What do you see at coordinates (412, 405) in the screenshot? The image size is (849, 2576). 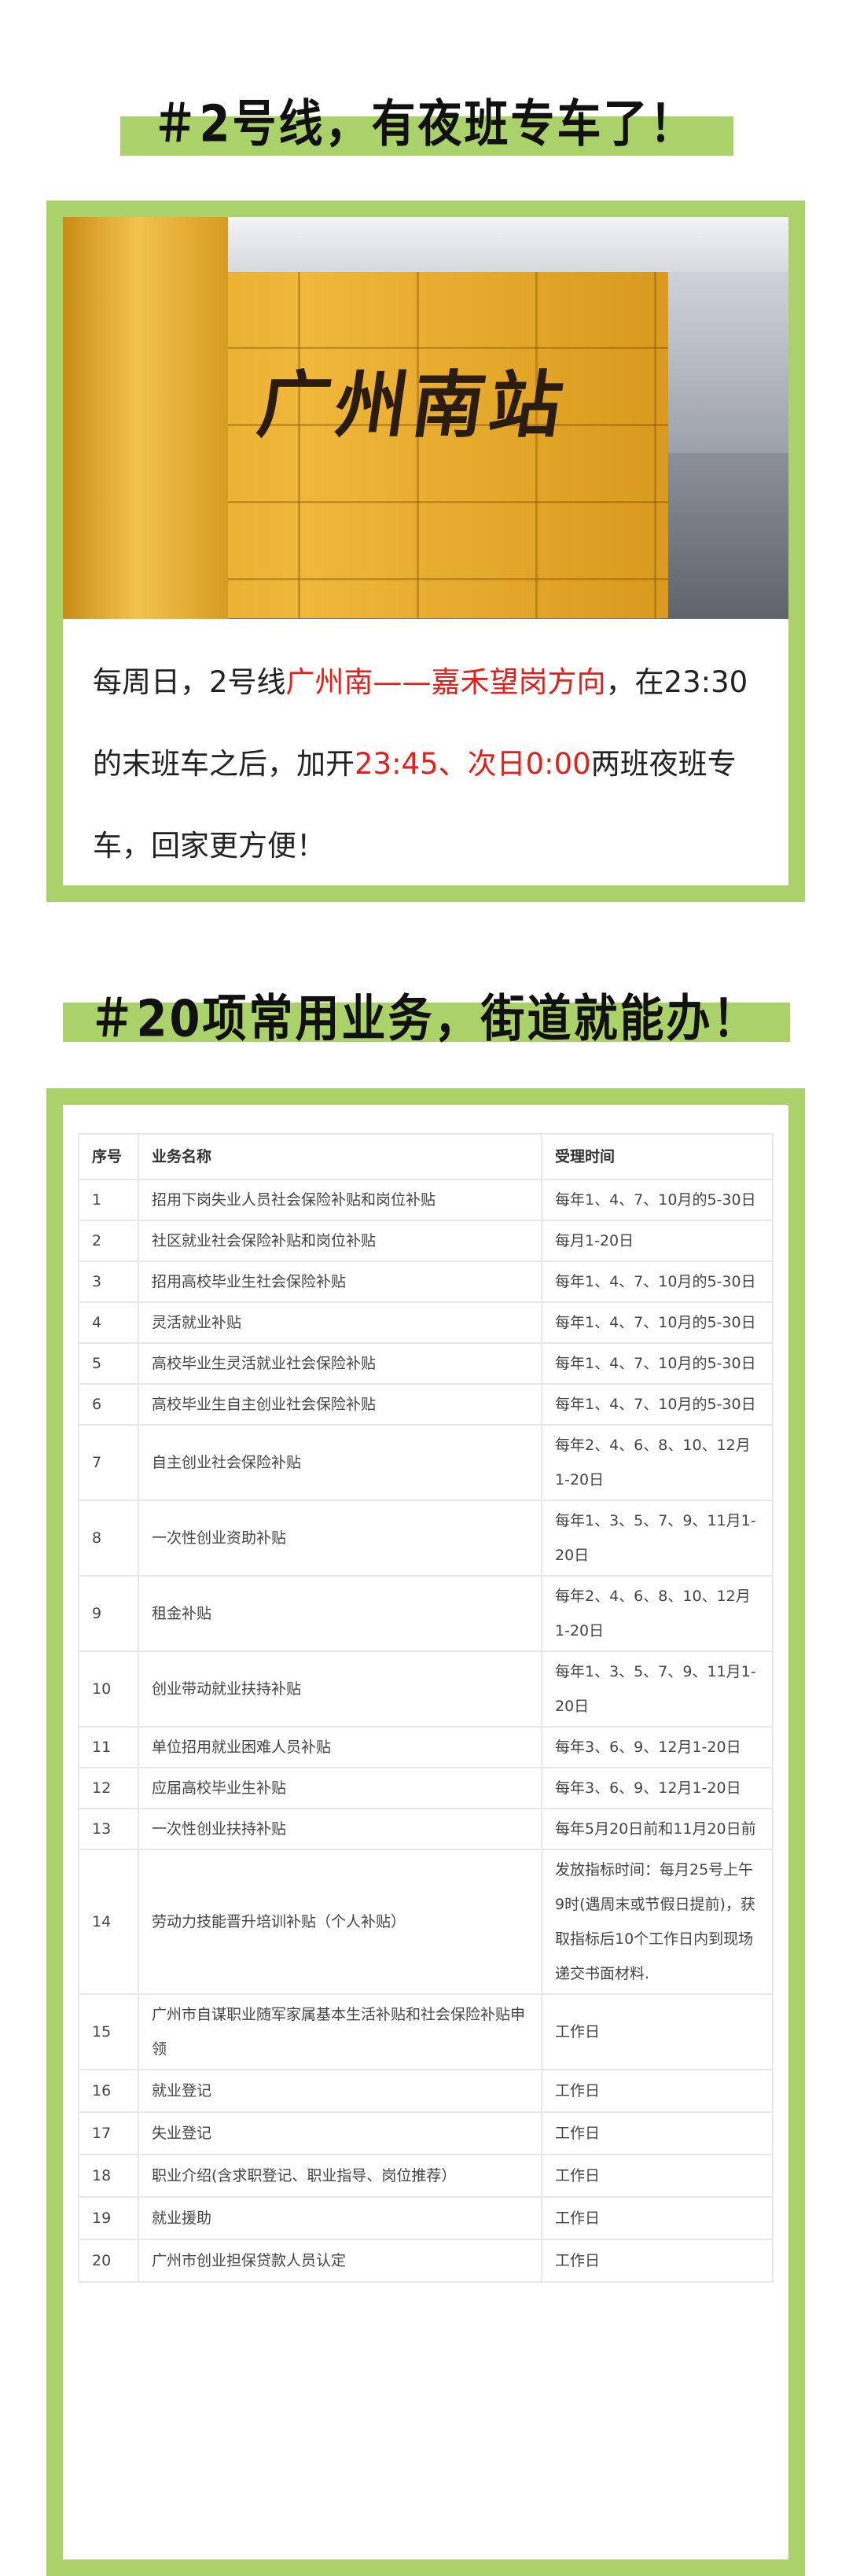 I see `station-sign: 广州南站` at bounding box center [412, 405].